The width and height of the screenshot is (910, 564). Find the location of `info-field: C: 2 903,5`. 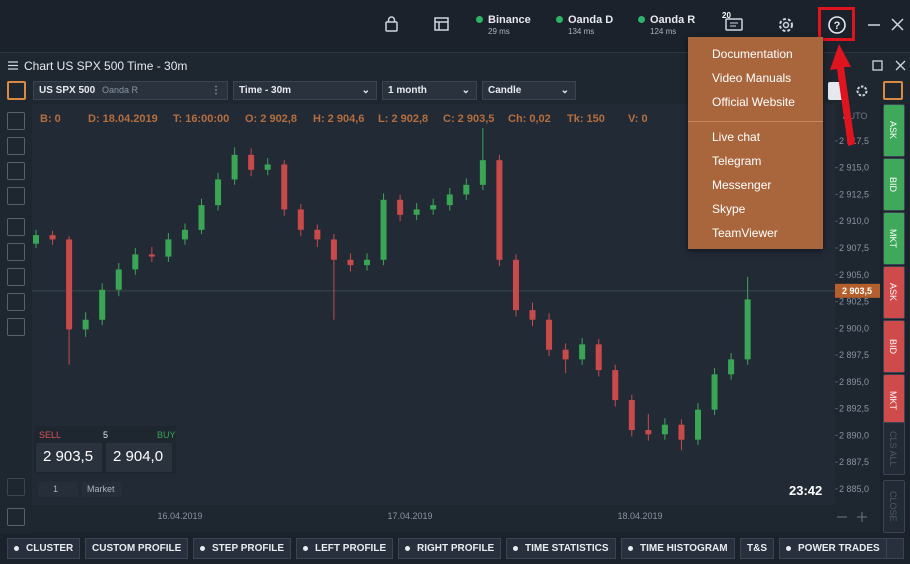

info-field: C: 2 903,5 is located at coordinates (469, 119).